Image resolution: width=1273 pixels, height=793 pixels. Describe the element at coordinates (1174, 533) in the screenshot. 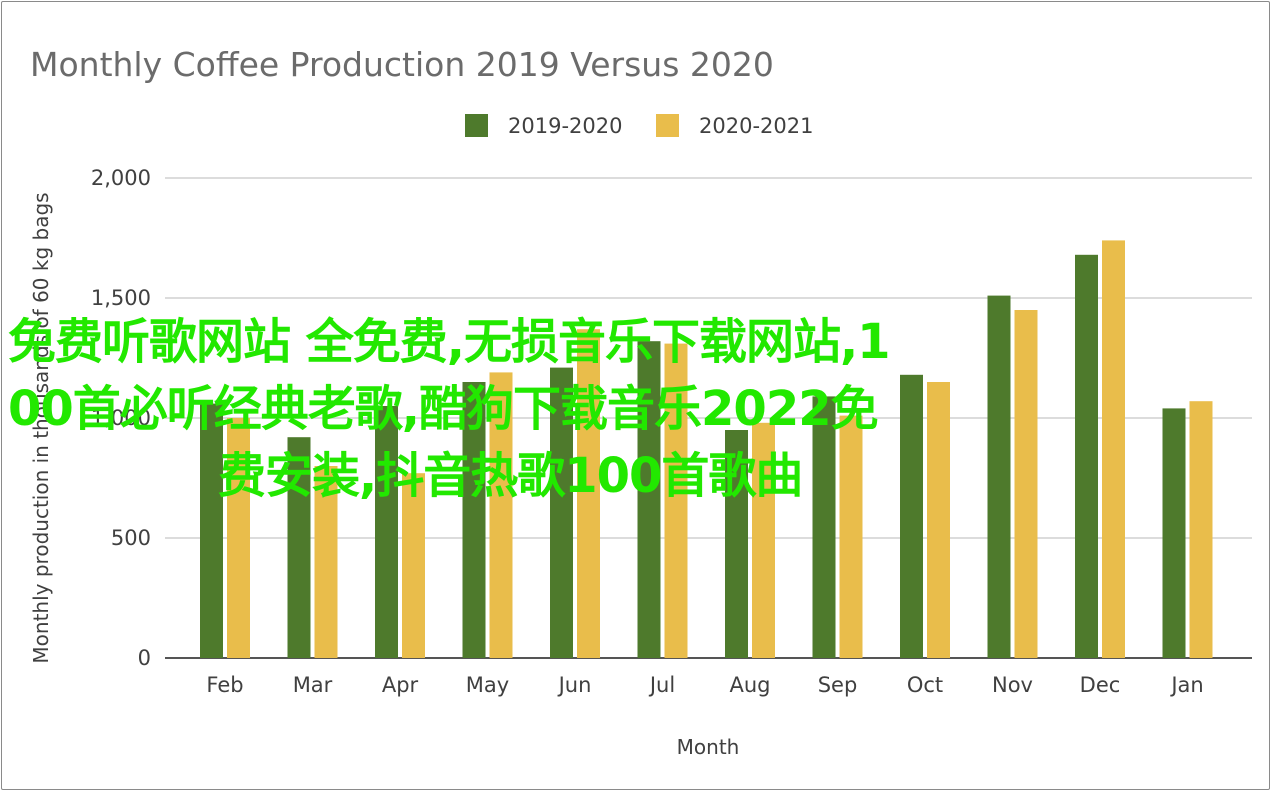

I see `bar-2019-2020-Jan` at that location.